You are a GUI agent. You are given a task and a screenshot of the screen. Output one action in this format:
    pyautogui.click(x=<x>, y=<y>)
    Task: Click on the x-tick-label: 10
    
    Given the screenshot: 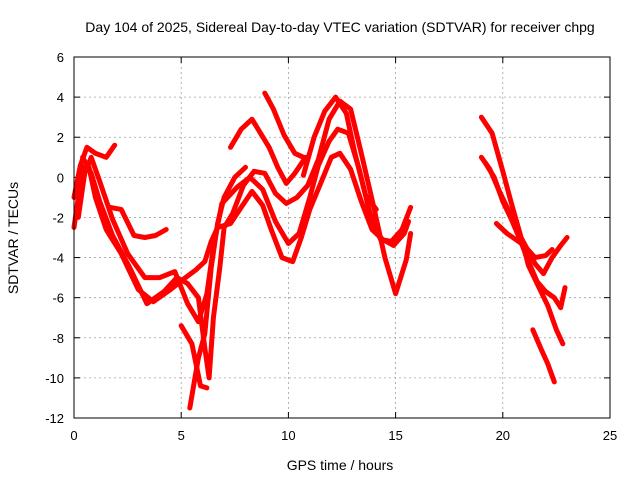 What is the action you would take?
    pyautogui.click(x=288, y=435)
    